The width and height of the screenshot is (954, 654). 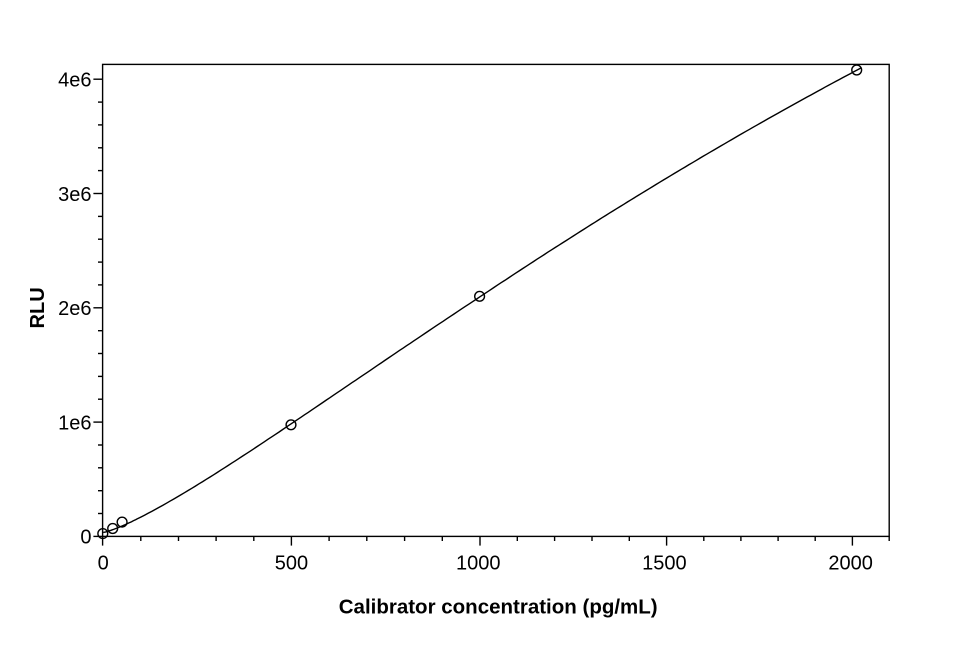 What do you see at coordinates (74, 81) in the screenshot?
I see `svg-text: 4e6` at bounding box center [74, 81].